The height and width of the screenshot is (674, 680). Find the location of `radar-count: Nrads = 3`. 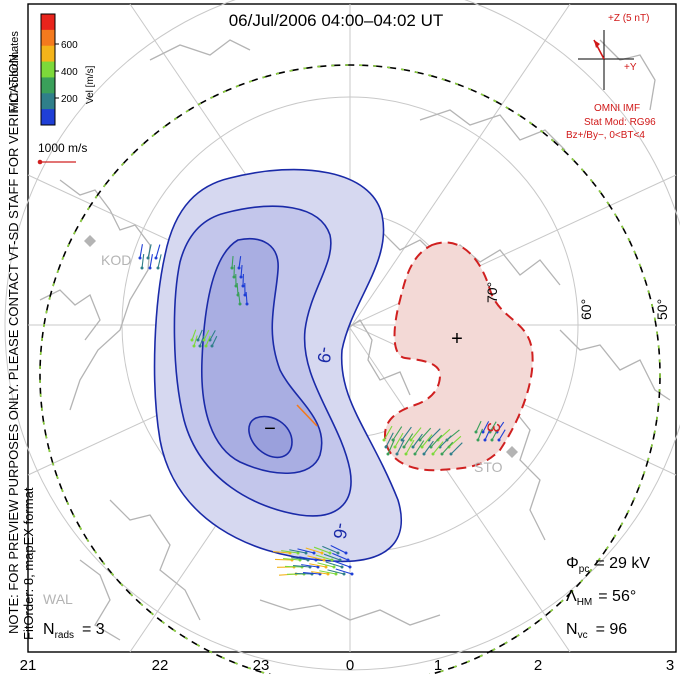

radar-count: Nrads = 3 is located at coordinates (74, 631).